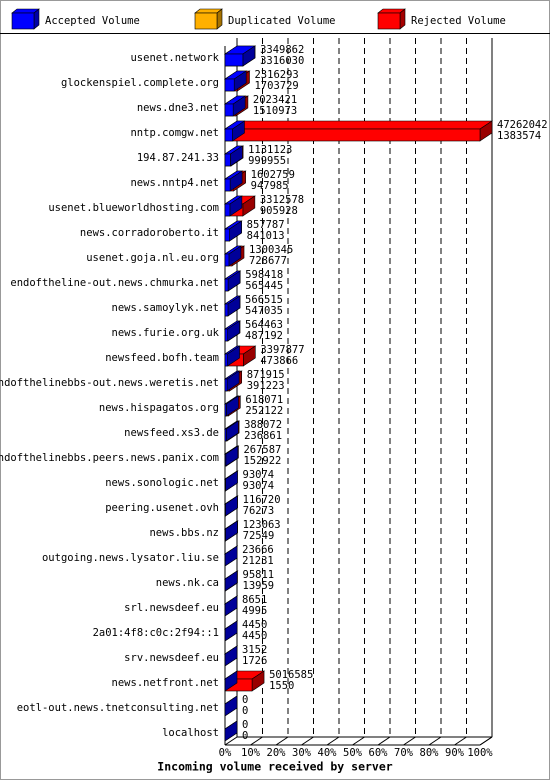 This screenshot has width=550, height=780. Describe the element at coordinates (254, 600) in the screenshot. I see `value-label: 8651` at that location.